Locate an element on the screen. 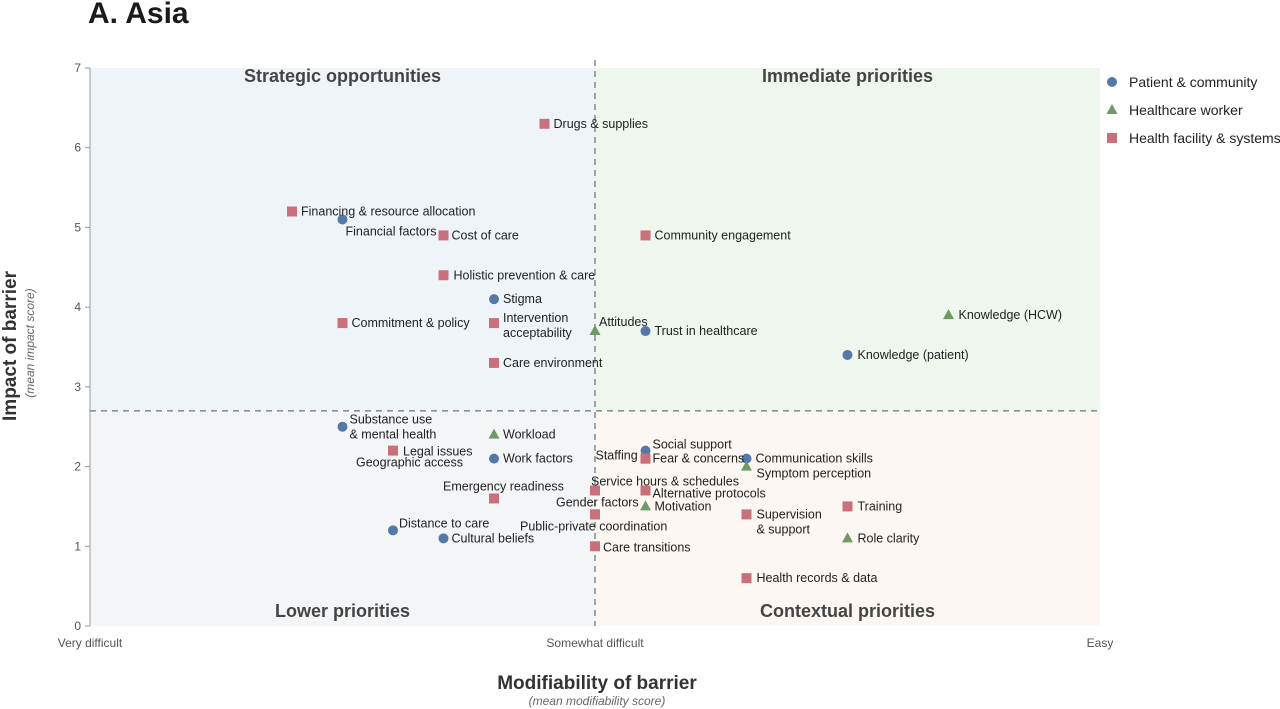 The image size is (1280, 709). point-symptom-perception is located at coordinates (746, 465).